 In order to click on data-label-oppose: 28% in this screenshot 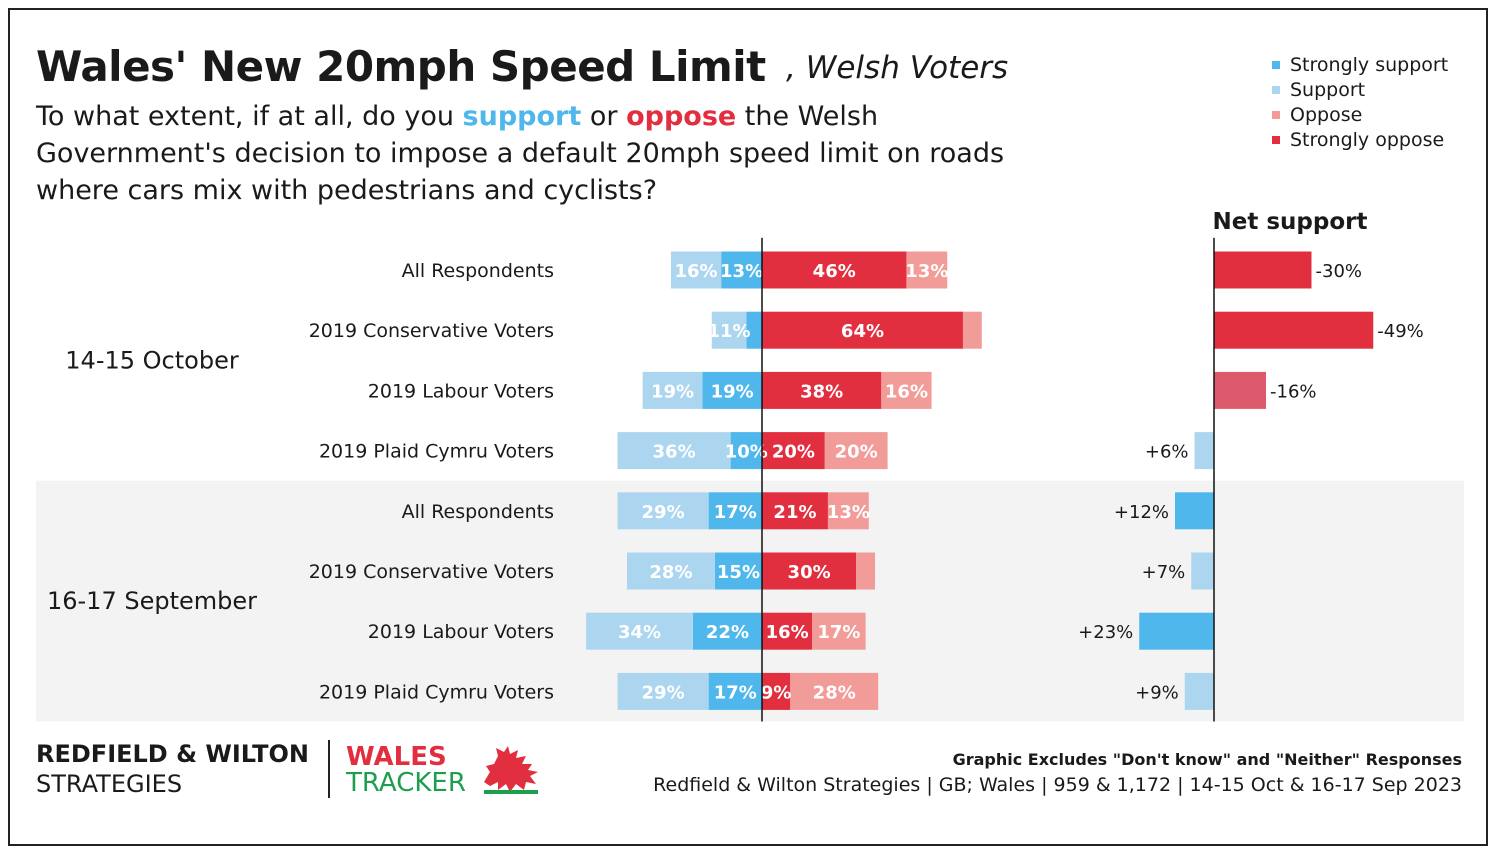, I will do `click(834, 692)`.